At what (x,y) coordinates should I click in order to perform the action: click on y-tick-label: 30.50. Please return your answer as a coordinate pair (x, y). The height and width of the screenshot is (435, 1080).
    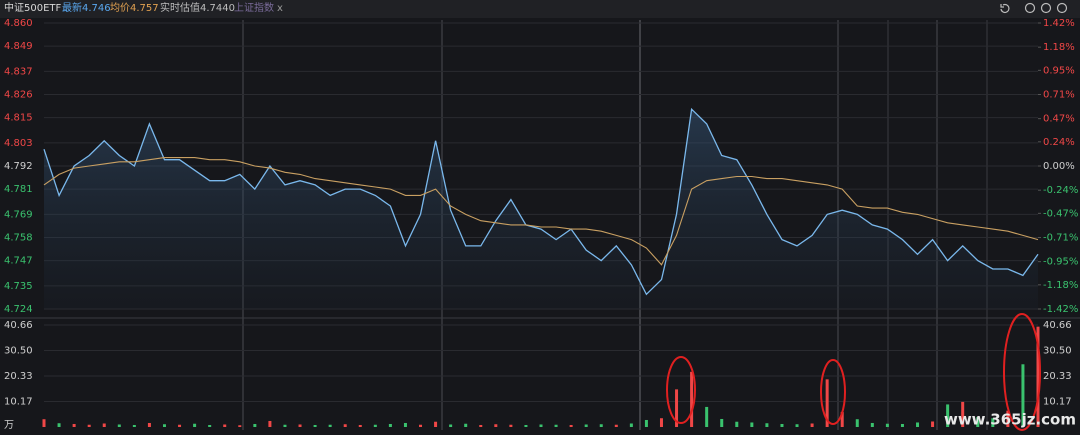
    Looking at the image, I should click on (18, 350).